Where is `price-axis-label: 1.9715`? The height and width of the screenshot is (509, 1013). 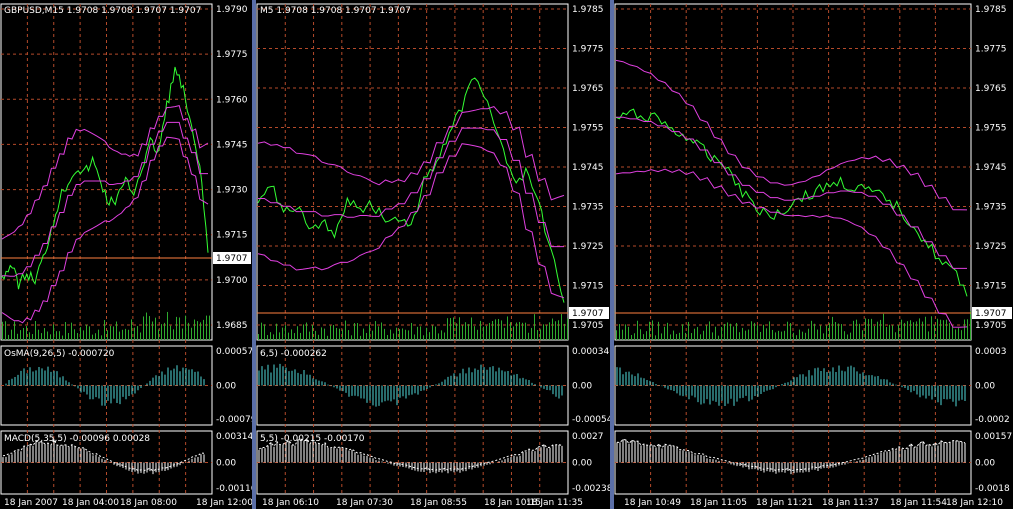 price-axis-label: 1.9715 is located at coordinates (232, 236).